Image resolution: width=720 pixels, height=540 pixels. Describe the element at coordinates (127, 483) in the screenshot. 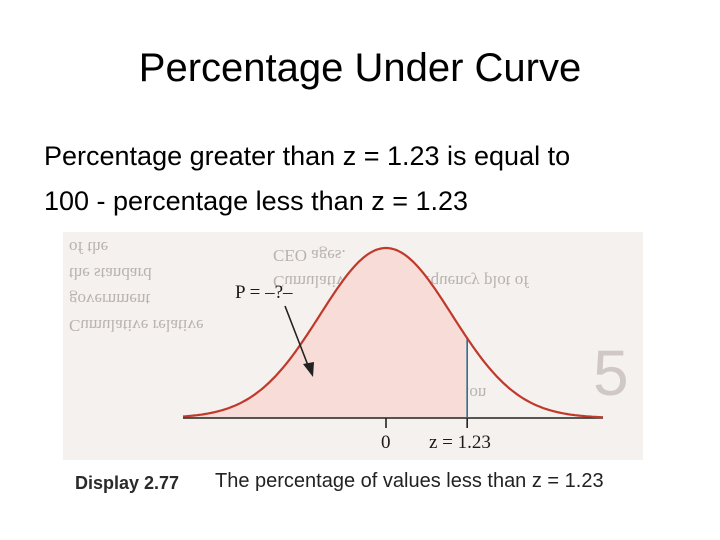

I see `caption-label: Display 2.77` at that location.